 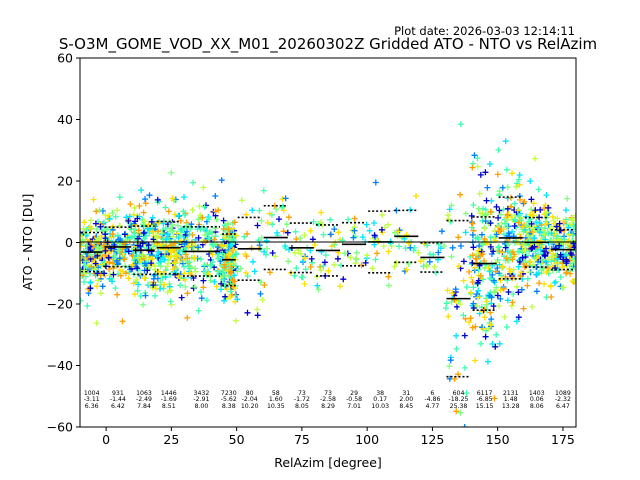 I want to click on bin-count-label: 2131, so click(x=511, y=393).